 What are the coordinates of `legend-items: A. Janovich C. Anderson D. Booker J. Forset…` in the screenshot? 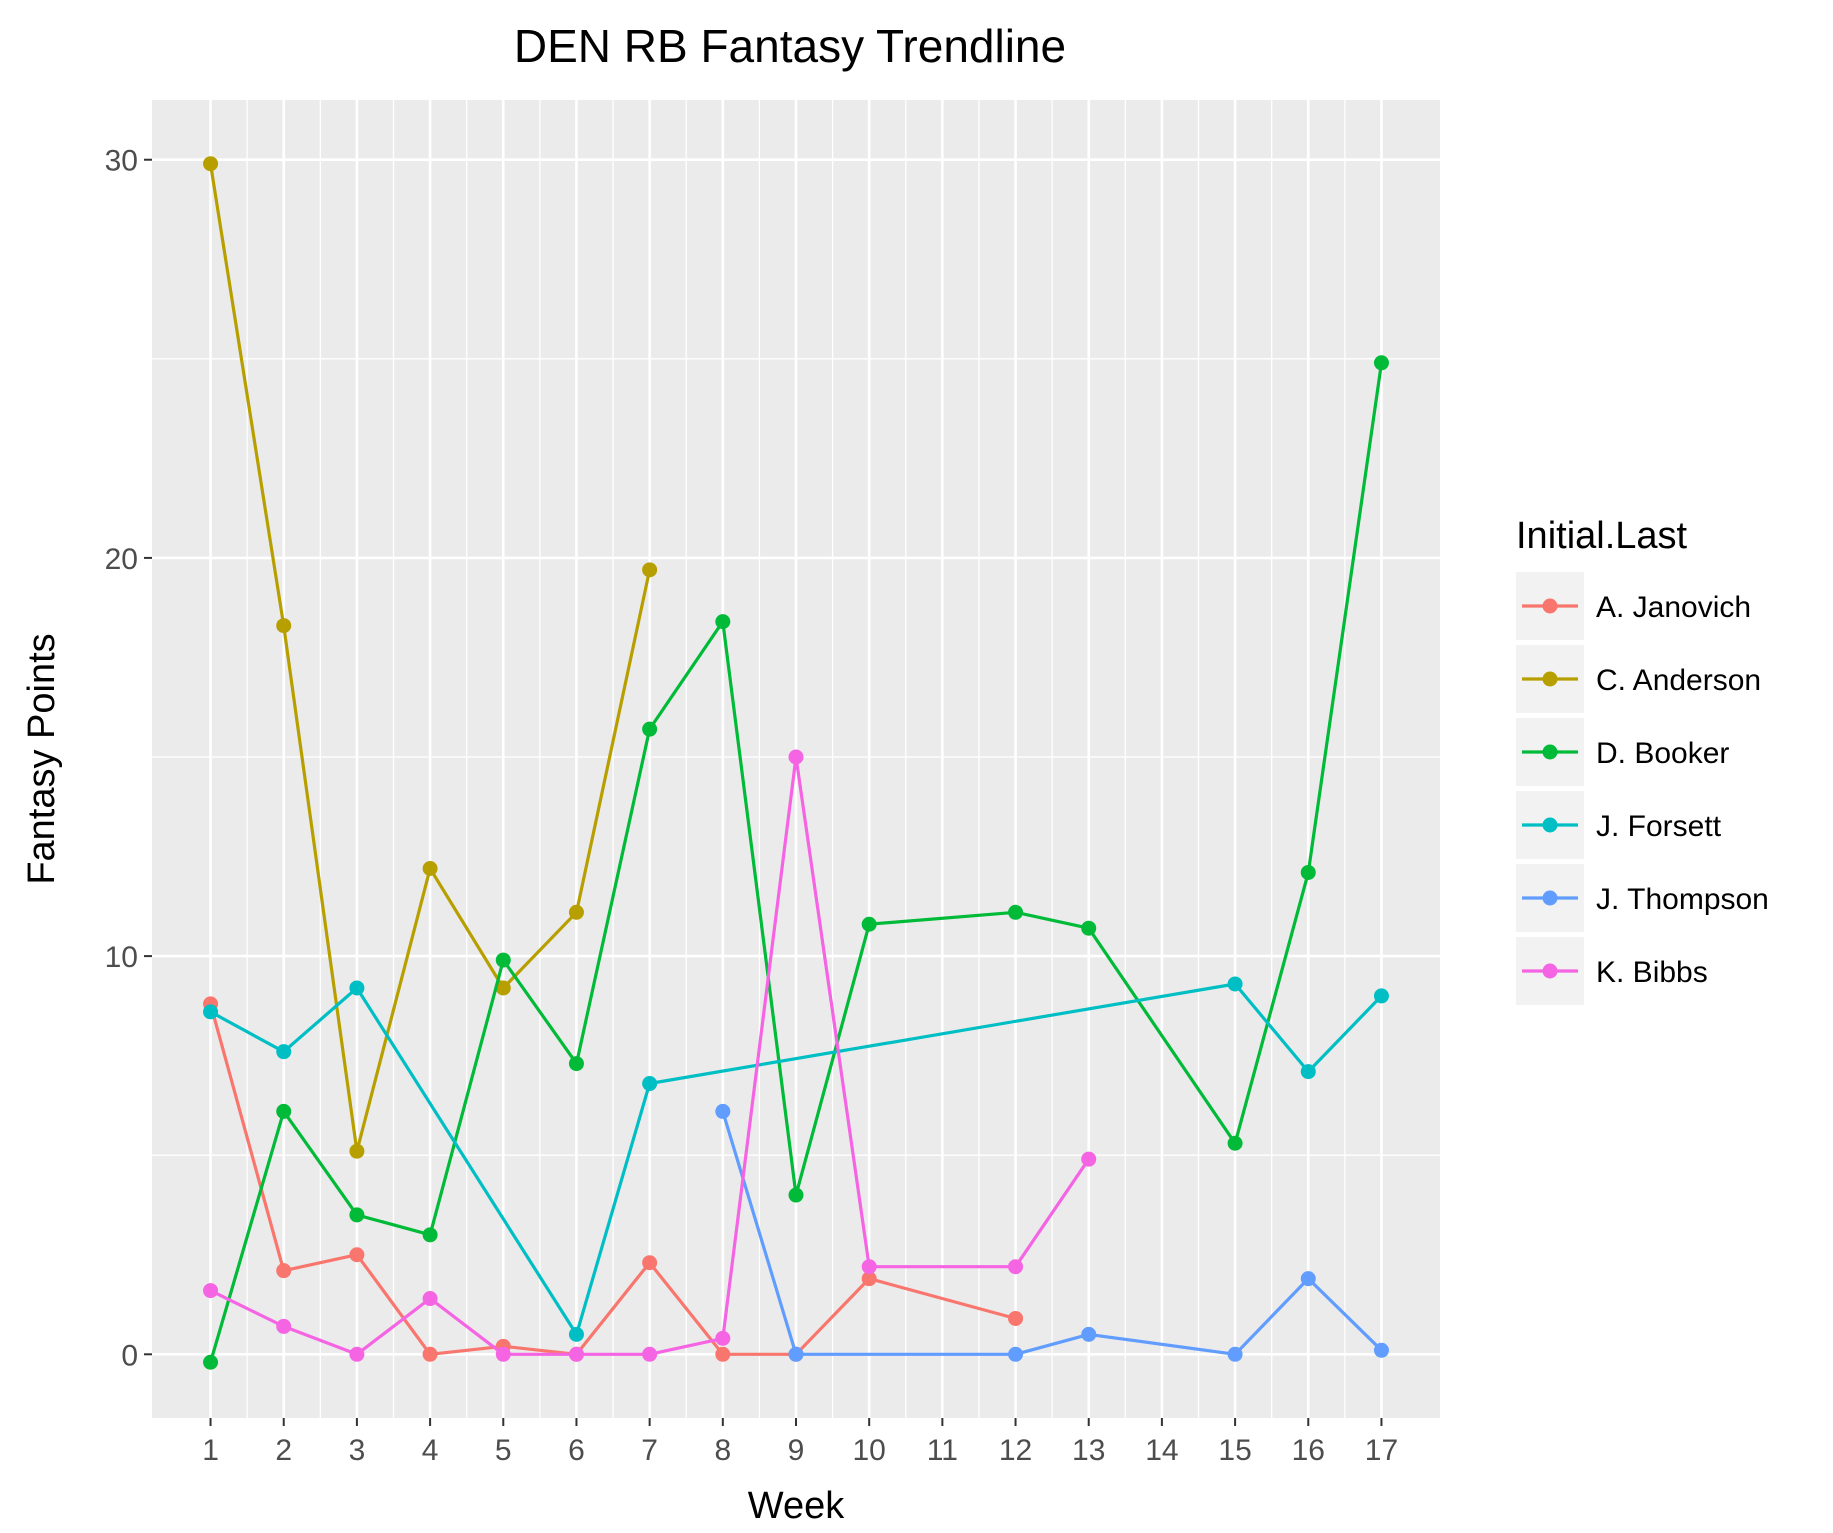 It's located at (1642, 788).